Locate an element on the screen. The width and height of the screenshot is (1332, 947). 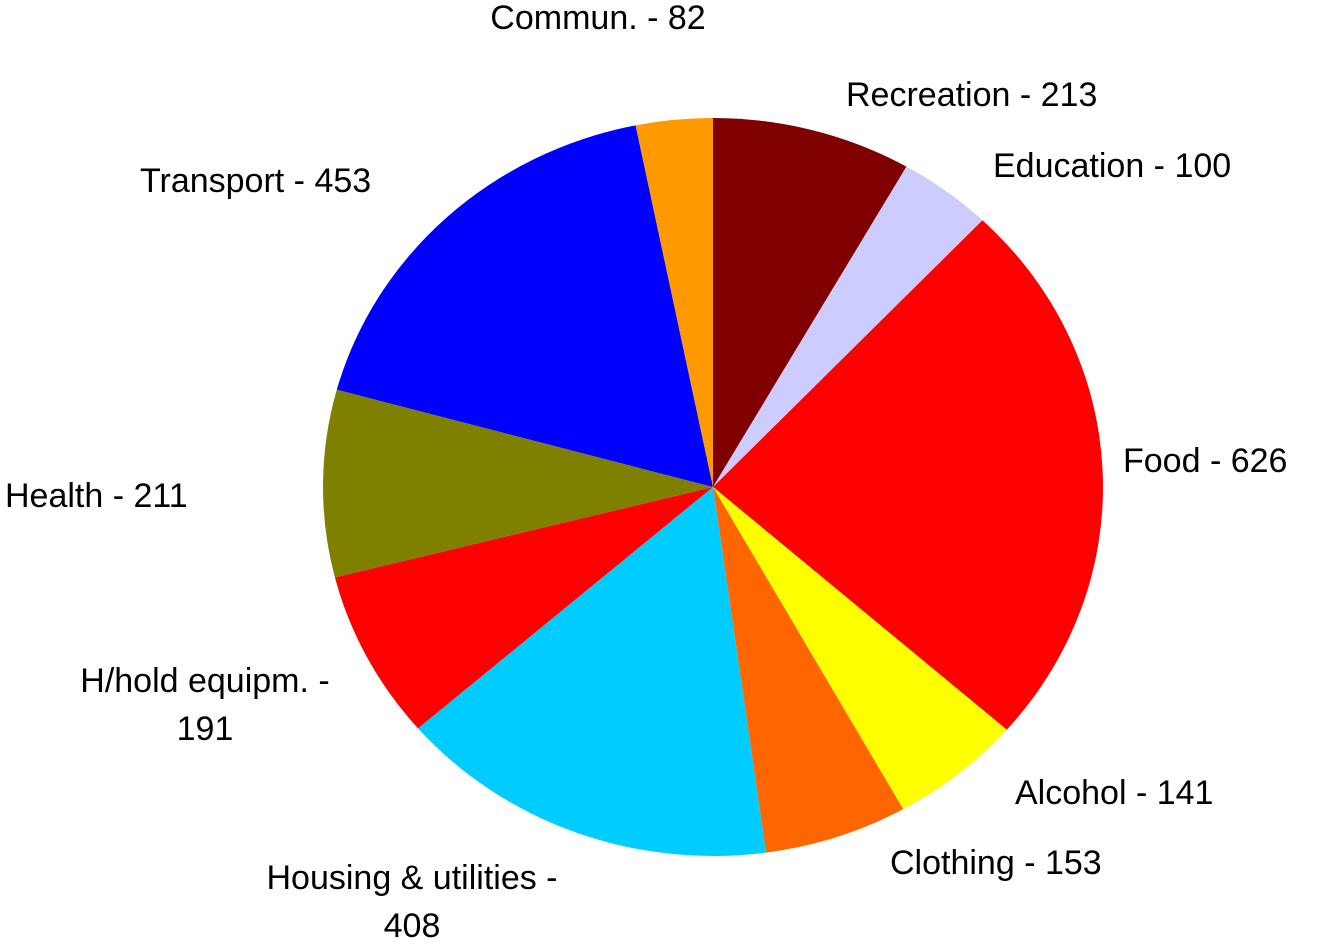
slice-label: Health - 211 is located at coordinates (96, 496).